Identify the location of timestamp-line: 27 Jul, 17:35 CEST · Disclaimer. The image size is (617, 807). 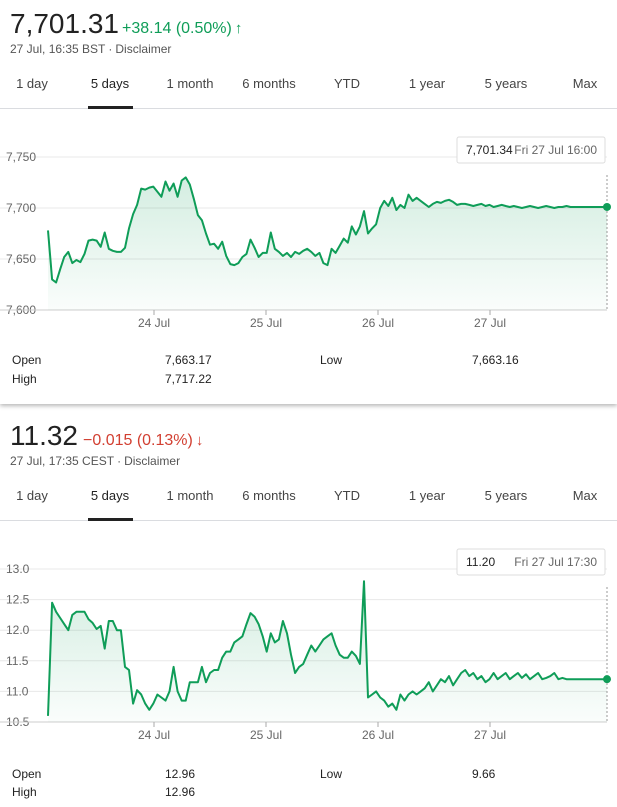
(95, 461).